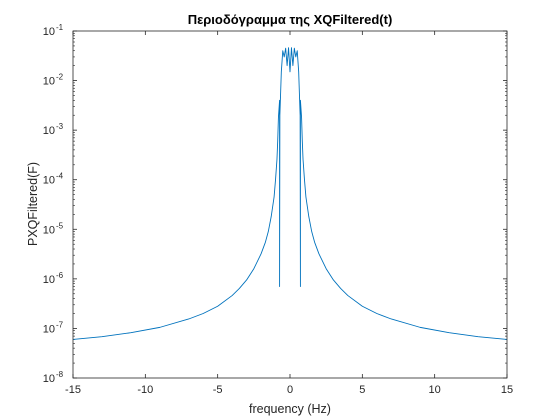 Image resolution: width=560 pixels, height=420 pixels. I want to click on x-tick-label: 15, so click(507, 390).